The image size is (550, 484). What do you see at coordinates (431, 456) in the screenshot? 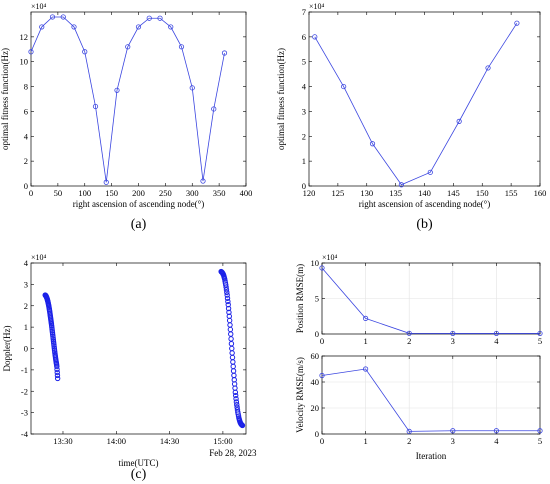
I see `x-axis-label: Iteration` at bounding box center [431, 456].